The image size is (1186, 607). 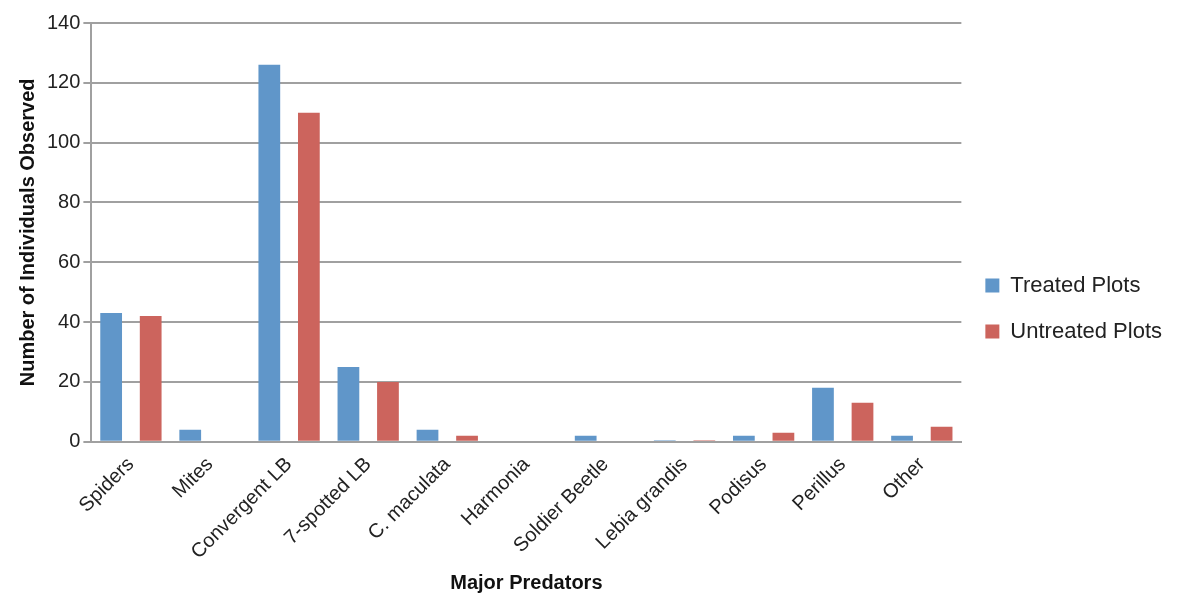 What do you see at coordinates (63, 81) in the screenshot?
I see `y-tick-label: 120` at bounding box center [63, 81].